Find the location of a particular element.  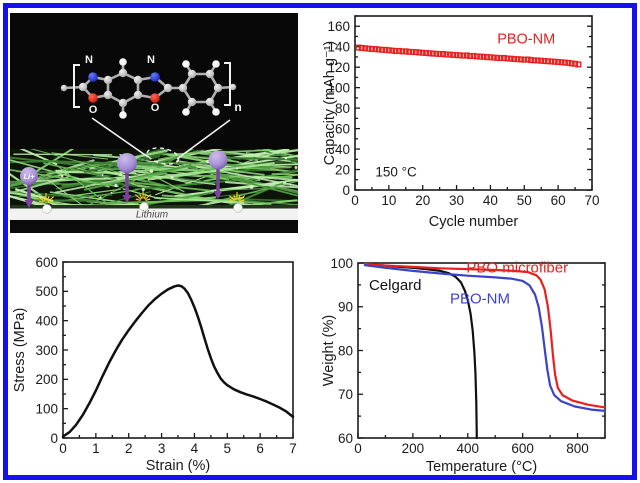

annotation-pbo-nm: PBO-NM is located at coordinates (480, 298).